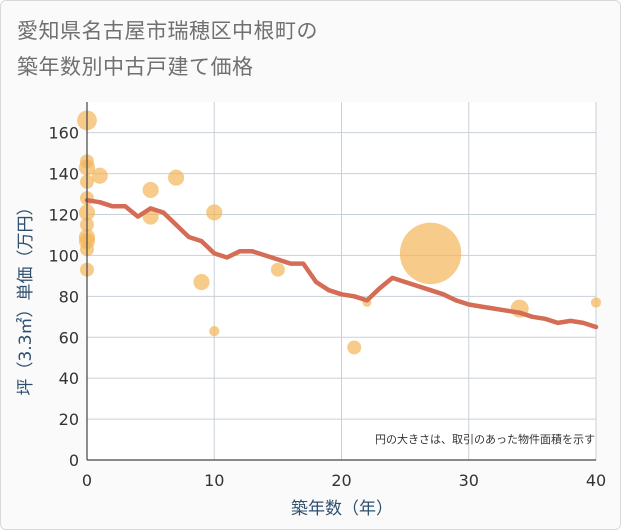 This screenshot has width=621, height=530. What do you see at coordinates (74, 460) in the screenshot?
I see `y-tick-label: 0` at bounding box center [74, 460].